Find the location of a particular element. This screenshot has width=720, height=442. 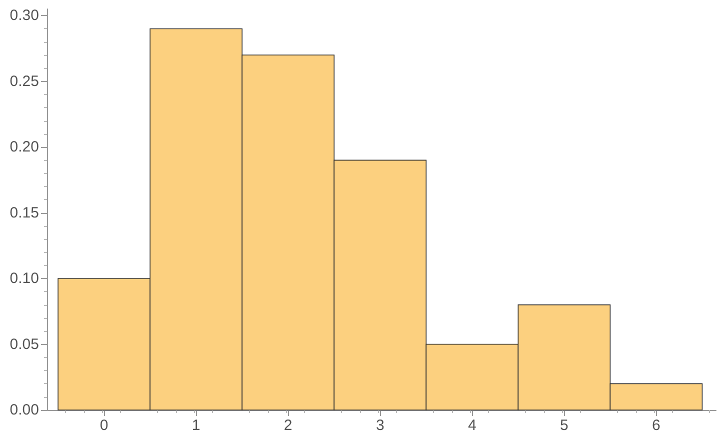

y-tick-label: 0.15 is located at coordinates (24, 213).